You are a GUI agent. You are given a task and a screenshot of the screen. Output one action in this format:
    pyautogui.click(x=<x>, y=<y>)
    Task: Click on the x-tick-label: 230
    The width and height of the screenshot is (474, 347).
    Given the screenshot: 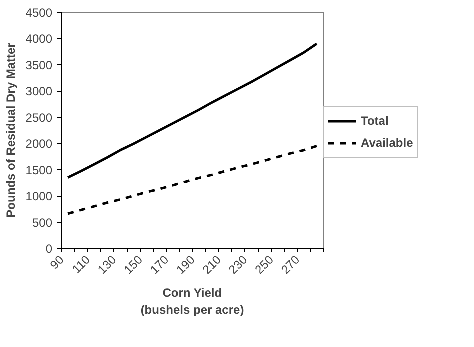 What is the action you would take?
    pyautogui.click(x=238, y=264)
    